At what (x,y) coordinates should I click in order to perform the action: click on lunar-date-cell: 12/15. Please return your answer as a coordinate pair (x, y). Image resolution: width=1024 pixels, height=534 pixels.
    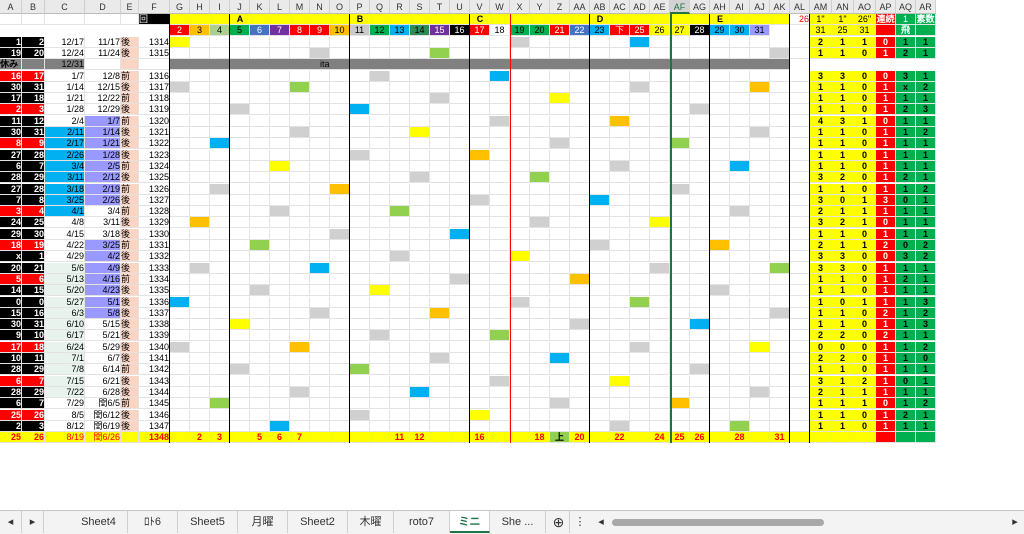
    Looking at the image, I should click on (103, 87).